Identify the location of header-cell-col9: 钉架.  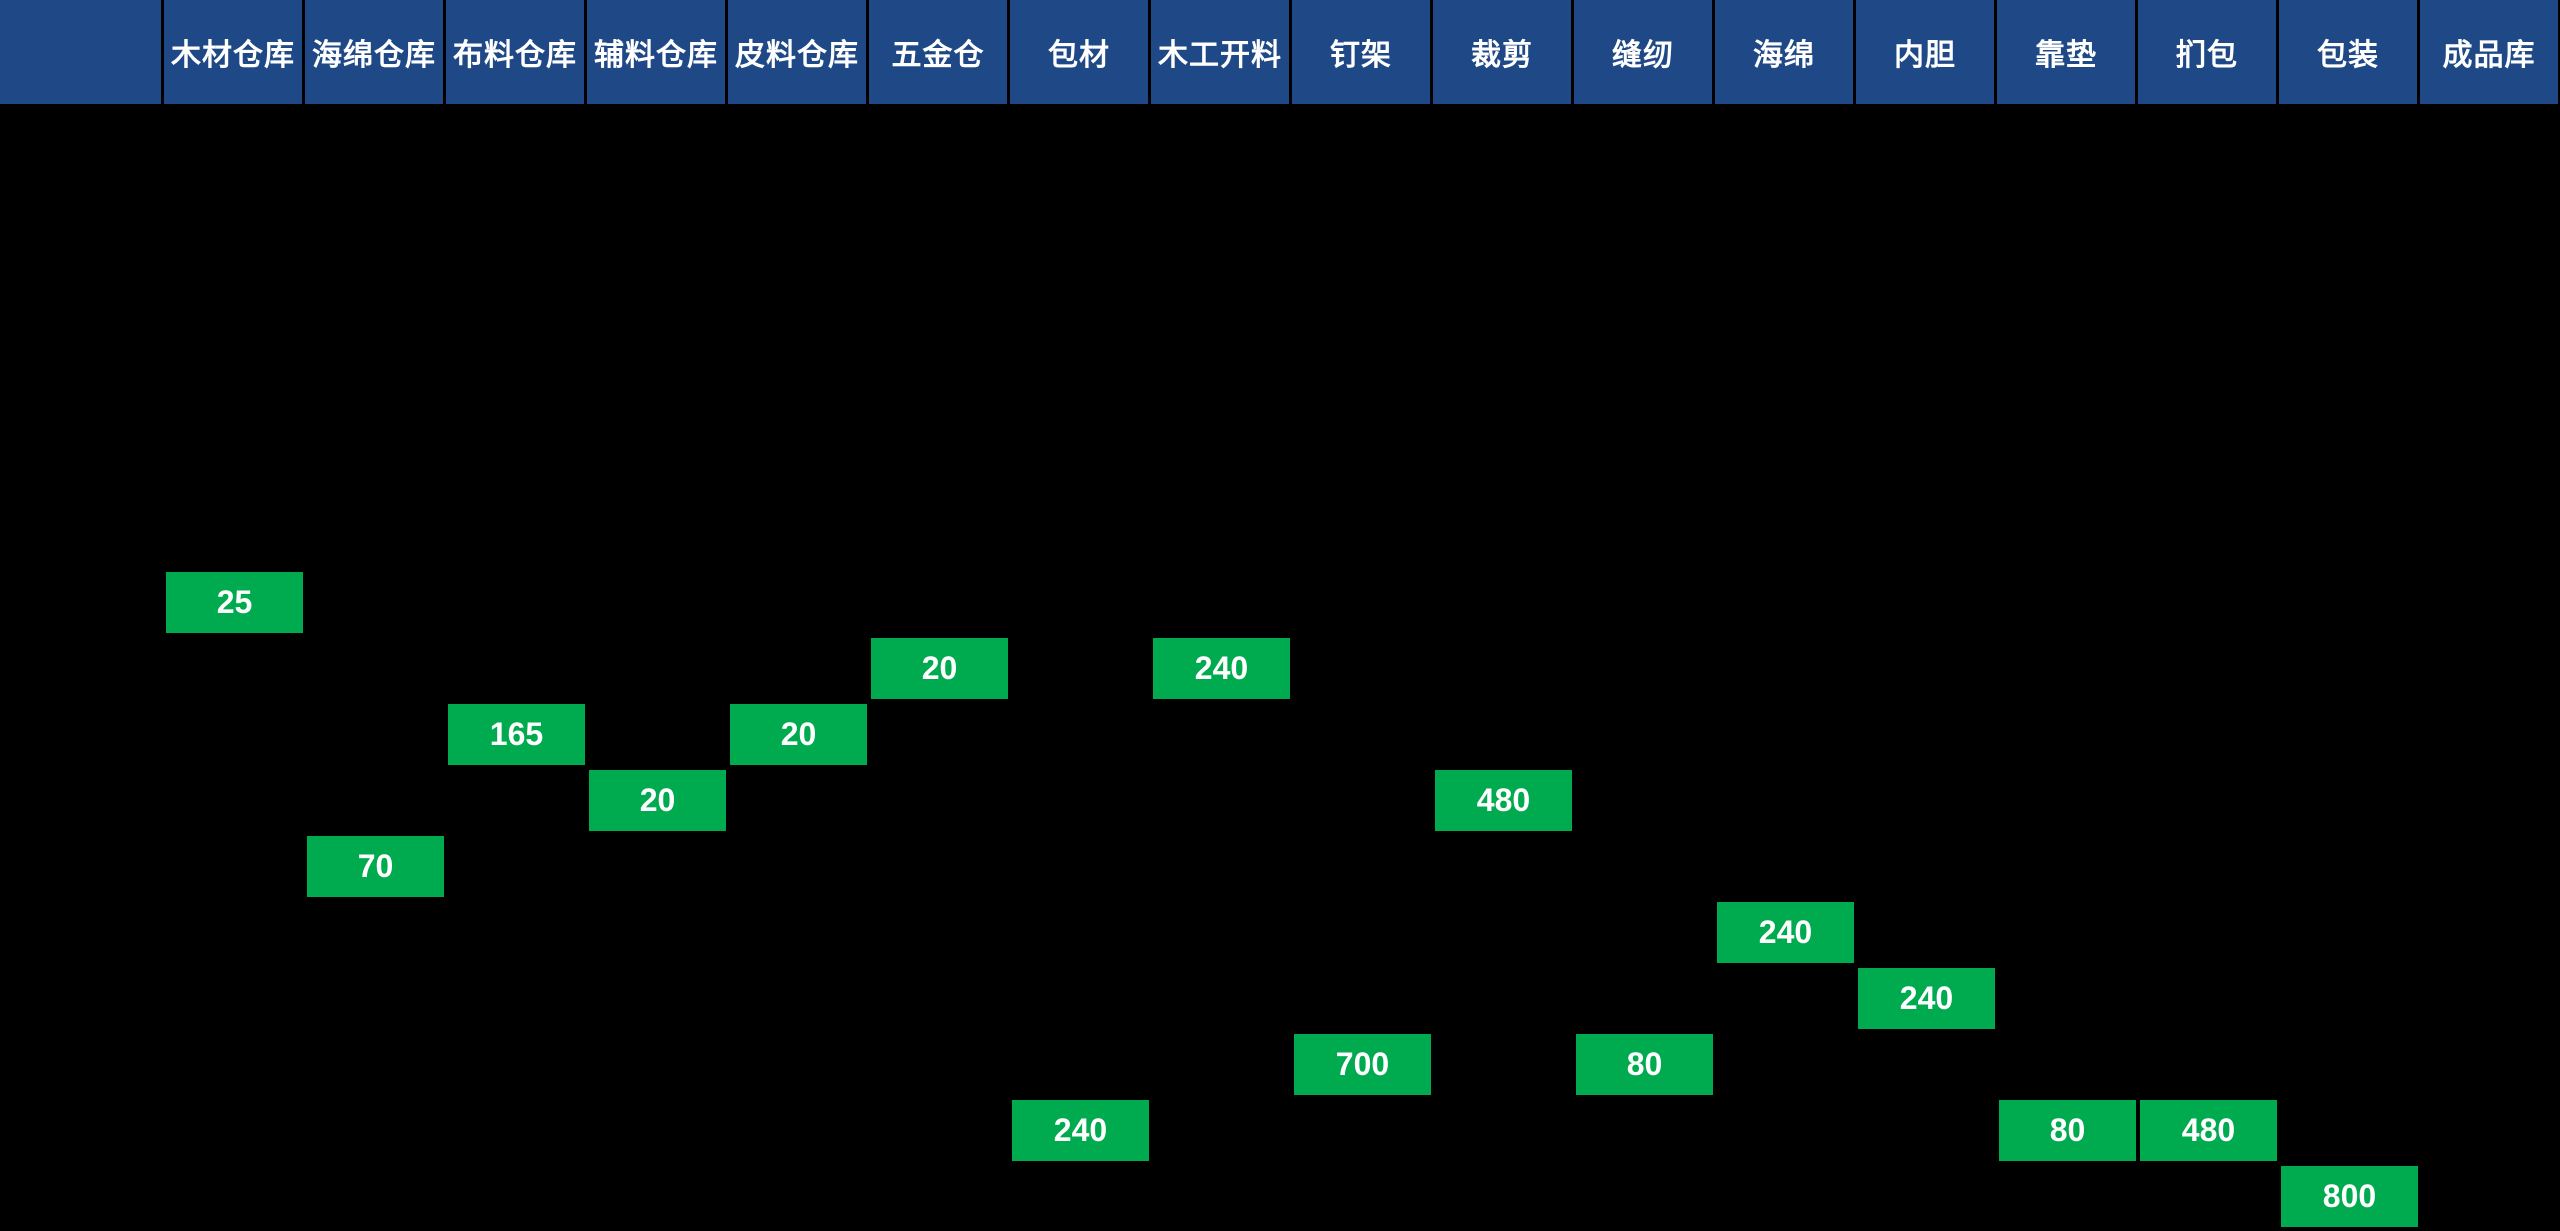
(1361, 52).